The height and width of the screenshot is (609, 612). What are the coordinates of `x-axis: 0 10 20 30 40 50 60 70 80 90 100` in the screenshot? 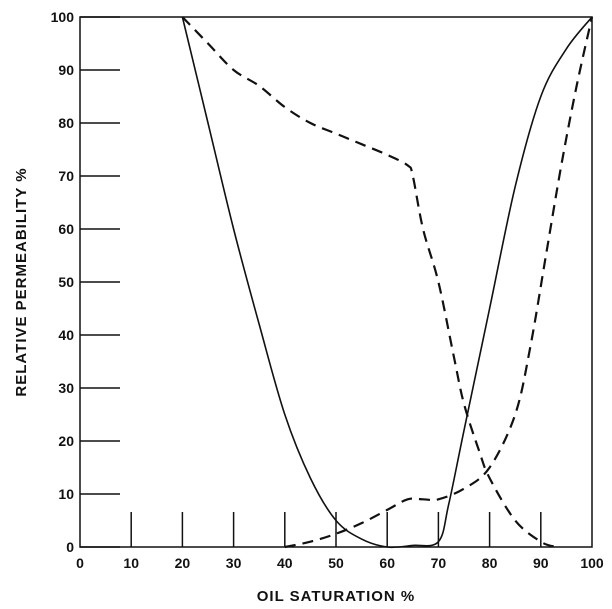 It's located at (340, 541).